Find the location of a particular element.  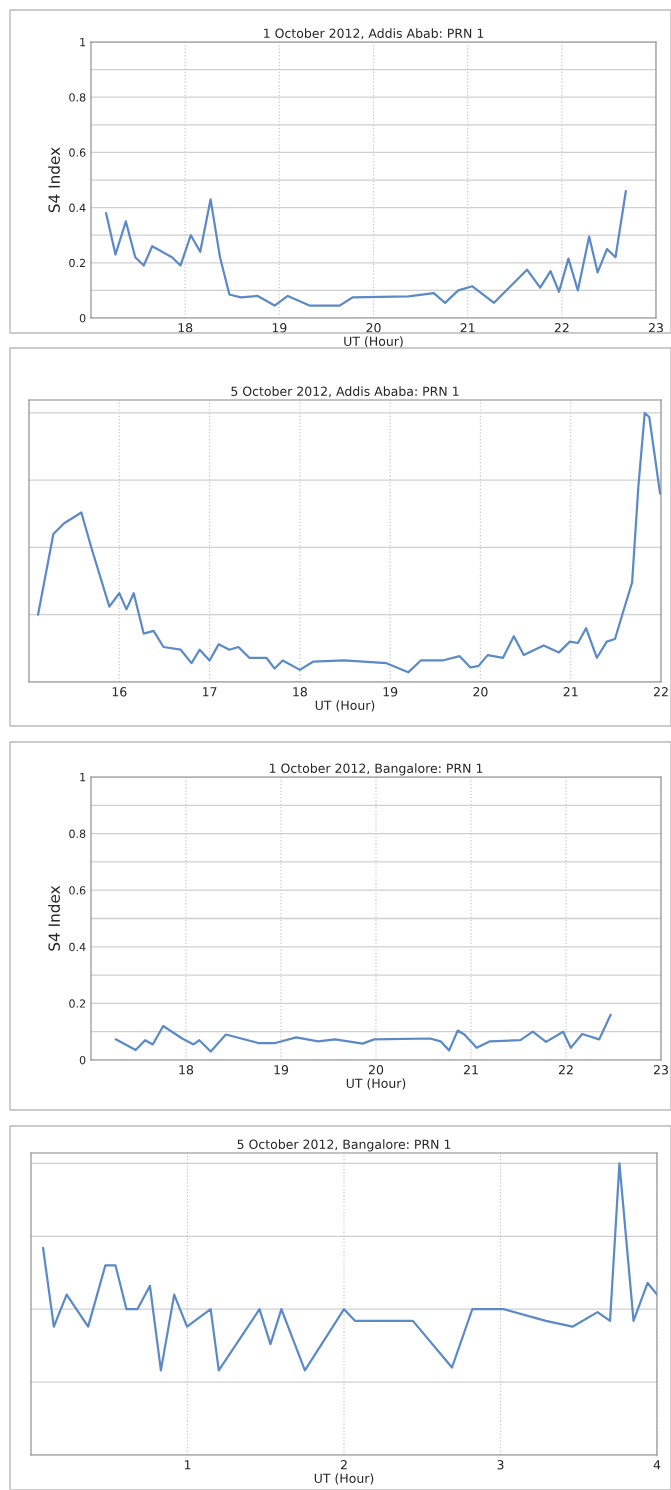

x-tick-label: 3 is located at coordinates (500, 1465).